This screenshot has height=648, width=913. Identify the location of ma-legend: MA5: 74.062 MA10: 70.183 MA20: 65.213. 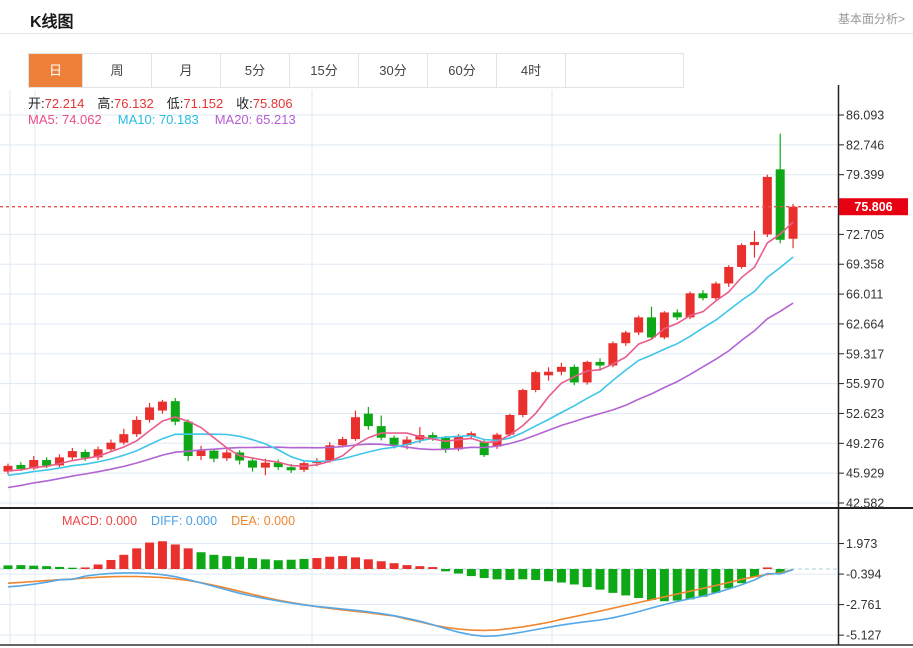
(170, 119).